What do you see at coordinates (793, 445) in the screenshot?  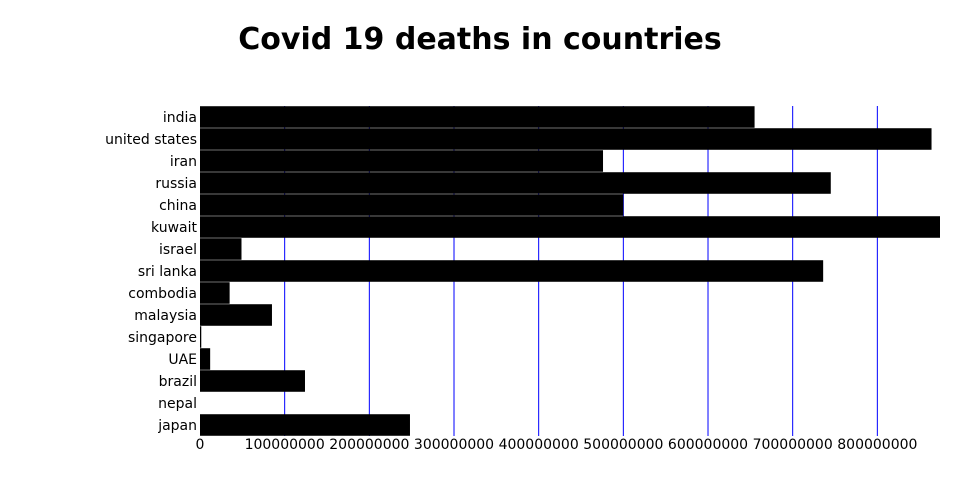 I see `x-tick-label-700000000: 700000000` at bounding box center [793, 445].